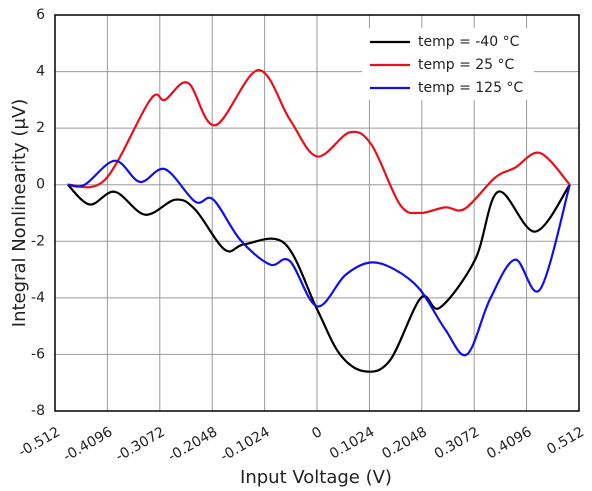 This screenshot has height=491, width=592. What do you see at coordinates (40, 128) in the screenshot?
I see `y-tick-label: 2` at bounding box center [40, 128].